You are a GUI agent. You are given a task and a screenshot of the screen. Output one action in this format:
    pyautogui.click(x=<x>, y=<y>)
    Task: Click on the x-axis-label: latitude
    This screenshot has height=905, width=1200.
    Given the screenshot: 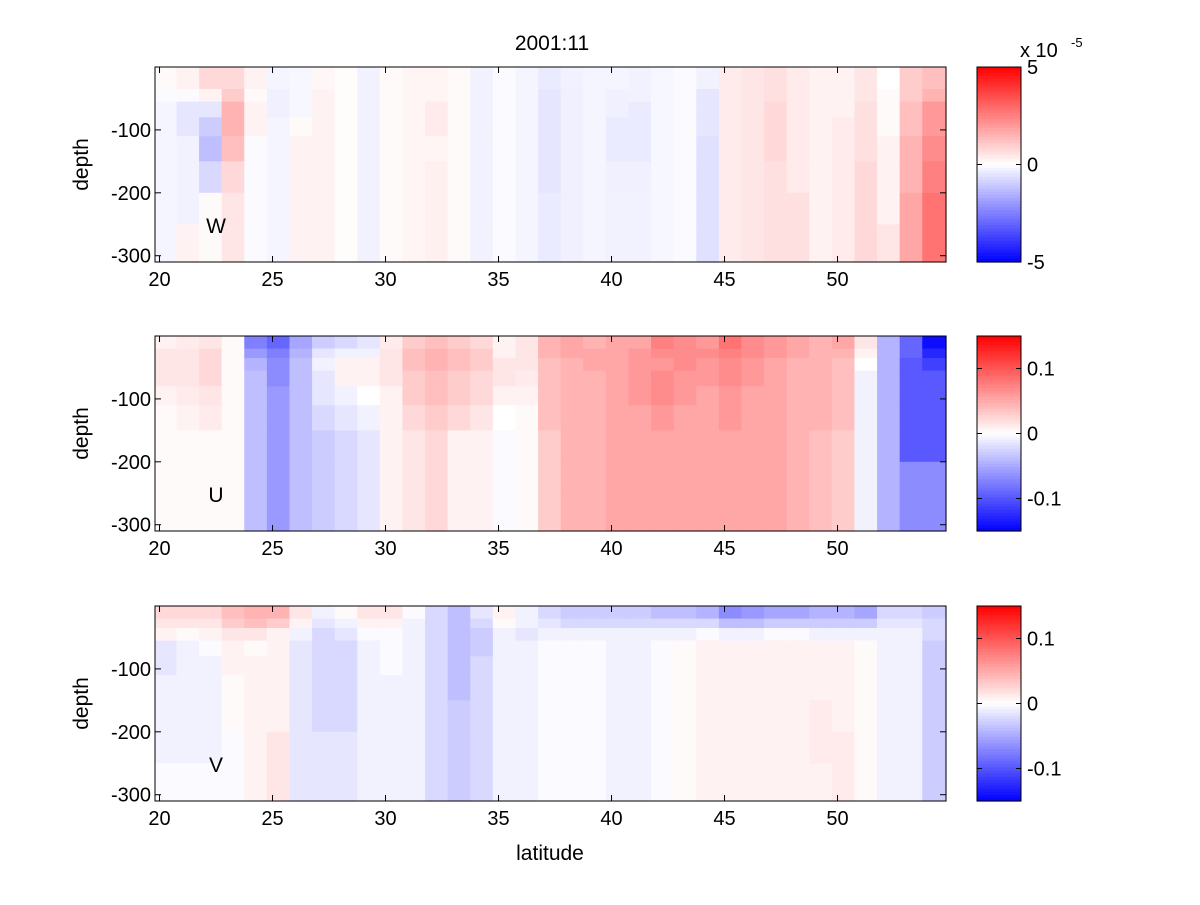 What is the action you would take?
    pyautogui.click(x=550, y=853)
    